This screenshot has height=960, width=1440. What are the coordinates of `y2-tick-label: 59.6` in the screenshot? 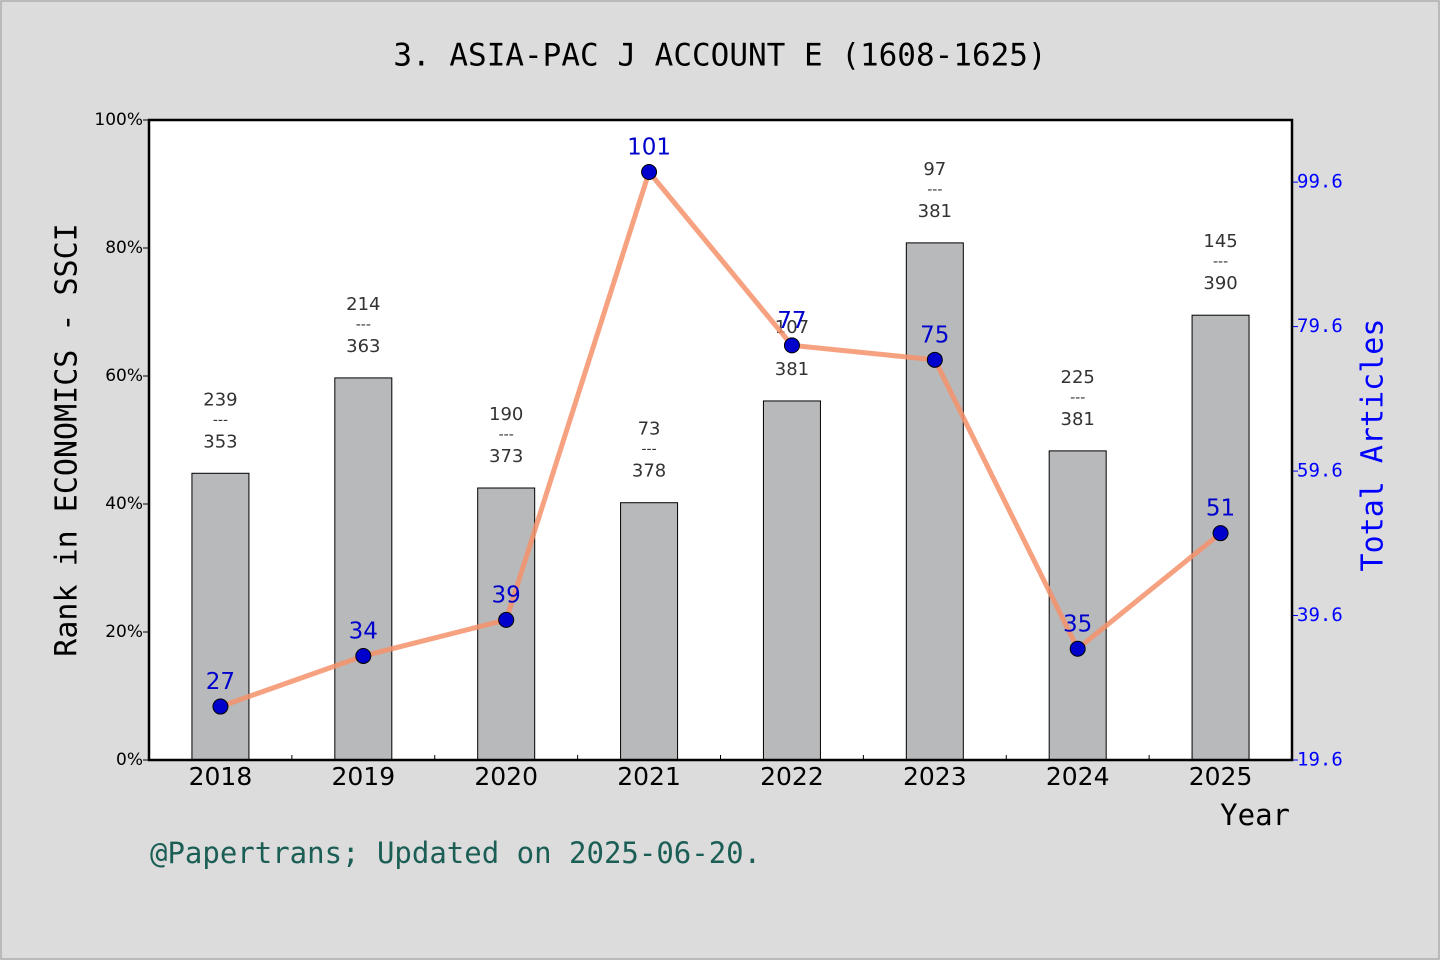 It's located at (1320, 471).